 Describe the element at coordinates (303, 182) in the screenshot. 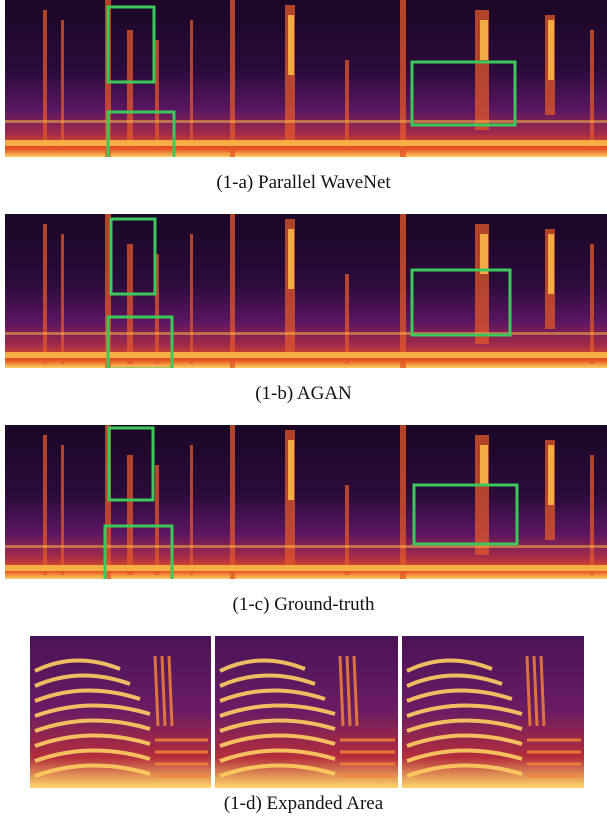

I see `panel-a-caption: (1-a) Parallel WaveNet` at that location.